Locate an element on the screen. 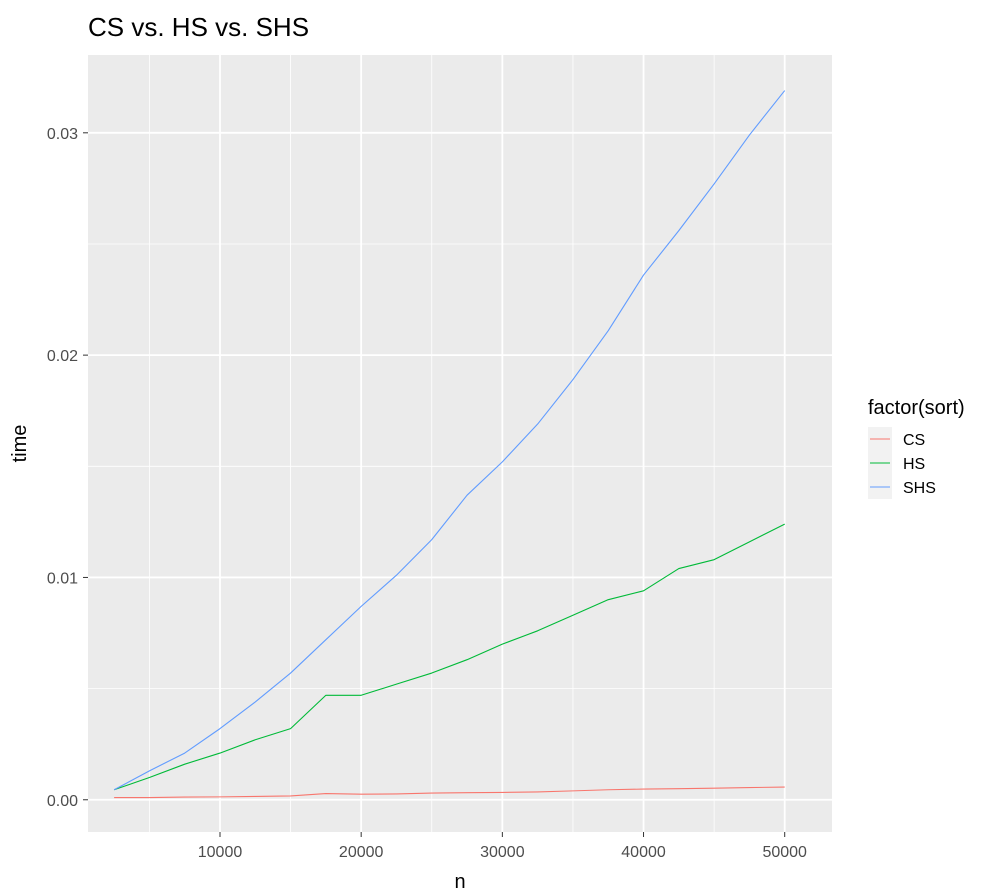 The width and height of the screenshot is (995, 896). x-tick-label: 10000 is located at coordinates (220, 852).